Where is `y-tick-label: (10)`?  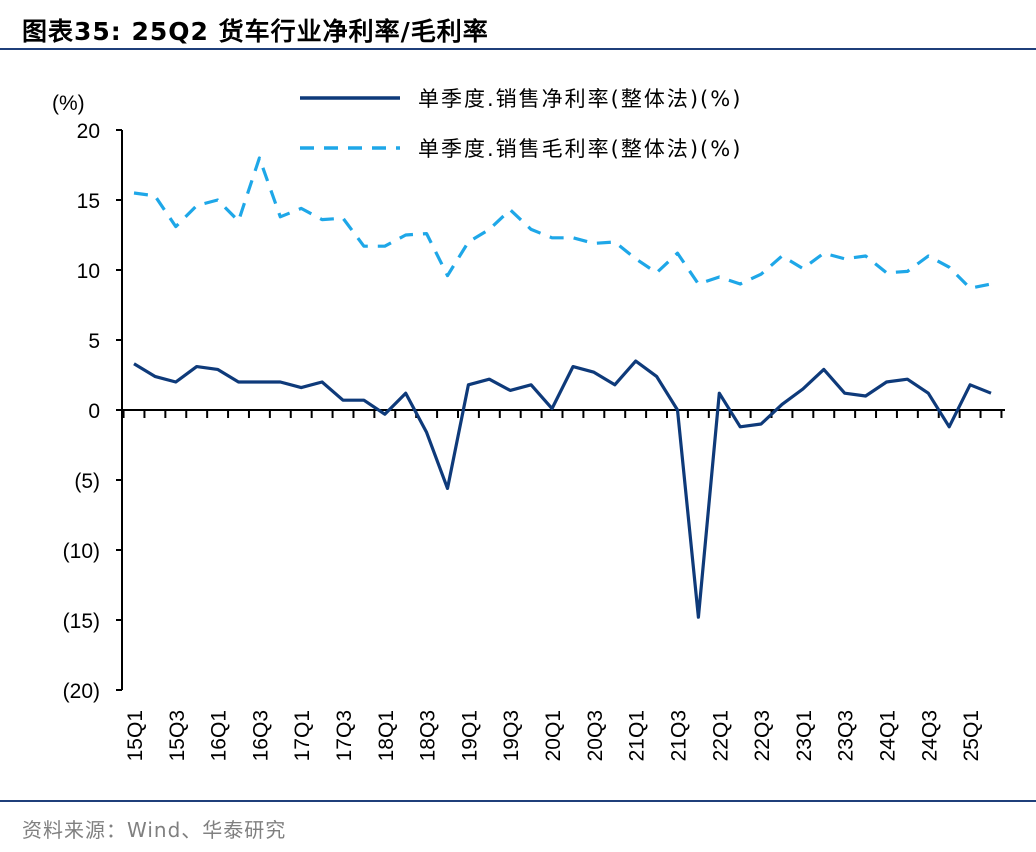
y-tick-label: (10) is located at coordinates (81, 551).